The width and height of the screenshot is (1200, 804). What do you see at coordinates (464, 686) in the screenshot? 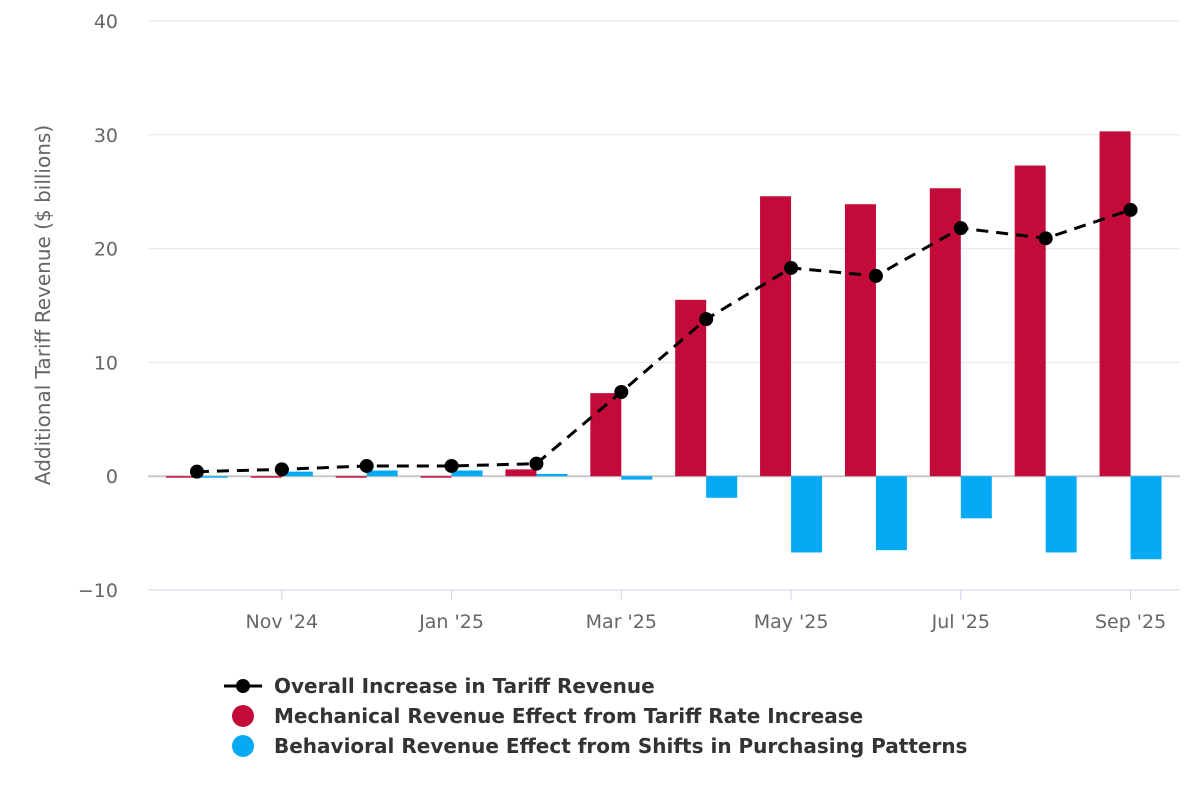
I see `legend-label: Overall Increase in Tariff Revenue` at bounding box center [464, 686].